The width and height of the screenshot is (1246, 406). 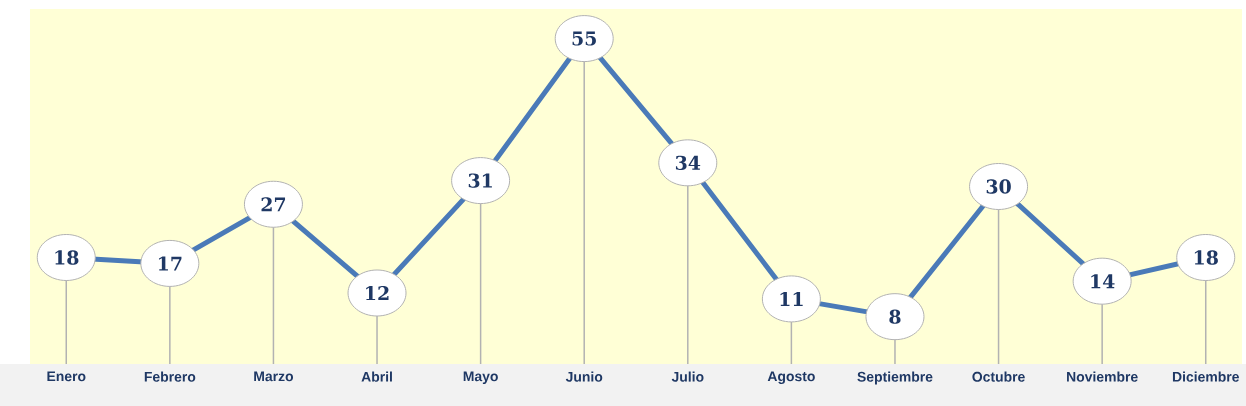 What do you see at coordinates (688, 162) in the screenshot?
I see `data-label: 34` at bounding box center [688, 162].